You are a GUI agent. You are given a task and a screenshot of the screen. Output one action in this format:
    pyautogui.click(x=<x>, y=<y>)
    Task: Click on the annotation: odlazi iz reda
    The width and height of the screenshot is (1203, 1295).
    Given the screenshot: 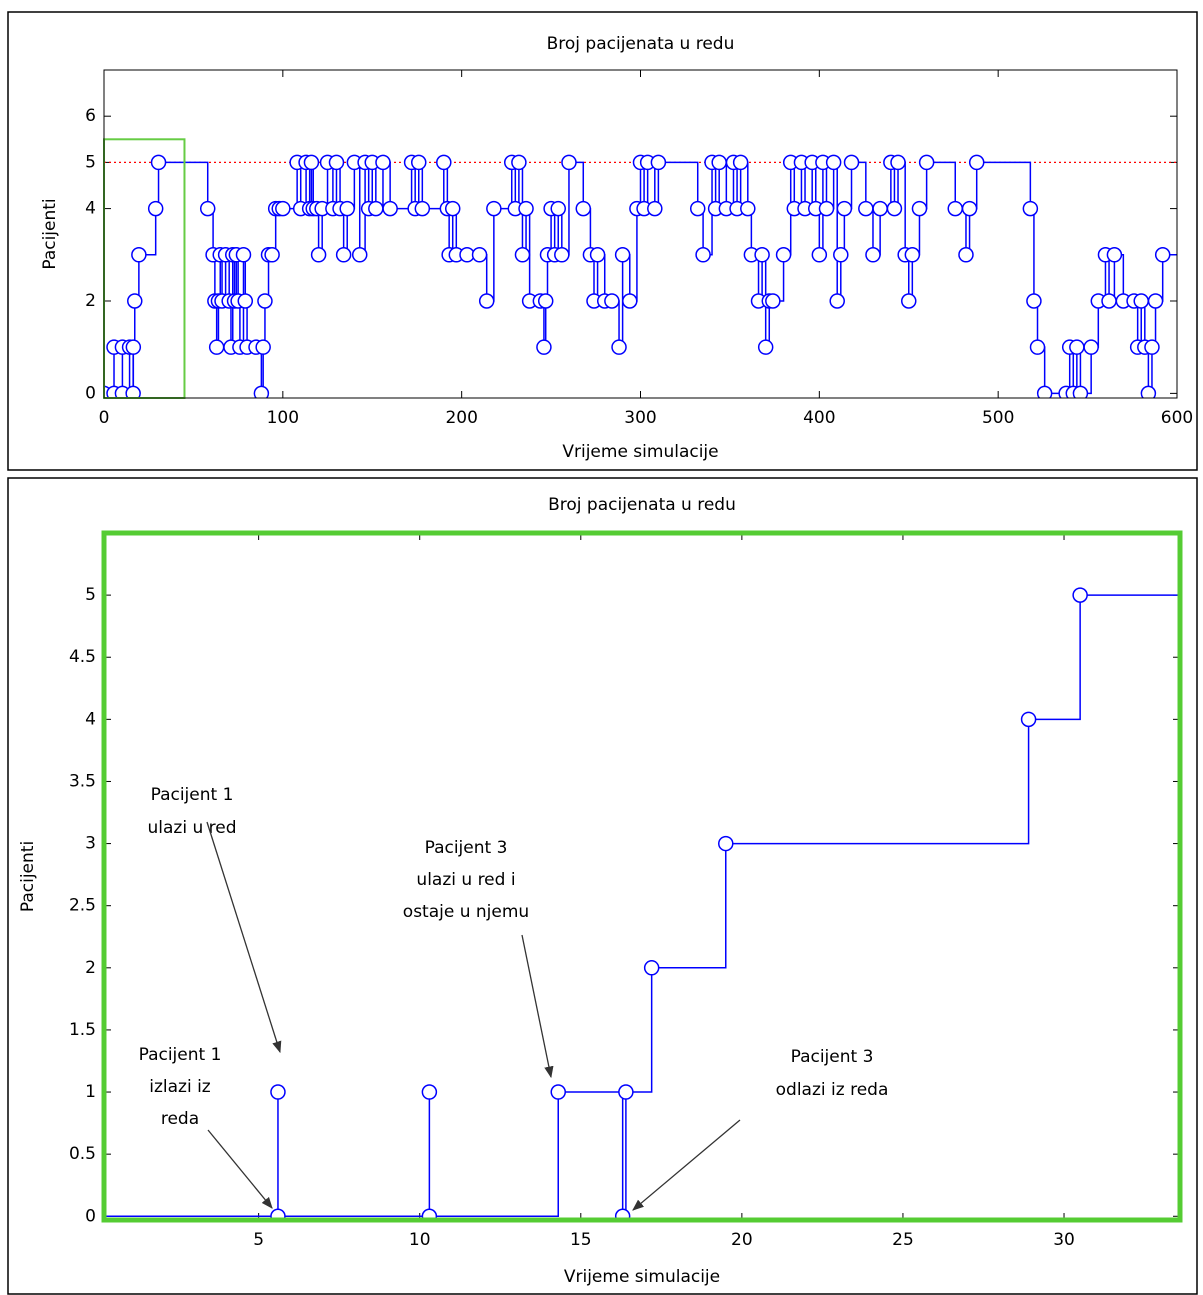 What is the action you would take?
    pyautogui.click(x=832, y=1090)
    